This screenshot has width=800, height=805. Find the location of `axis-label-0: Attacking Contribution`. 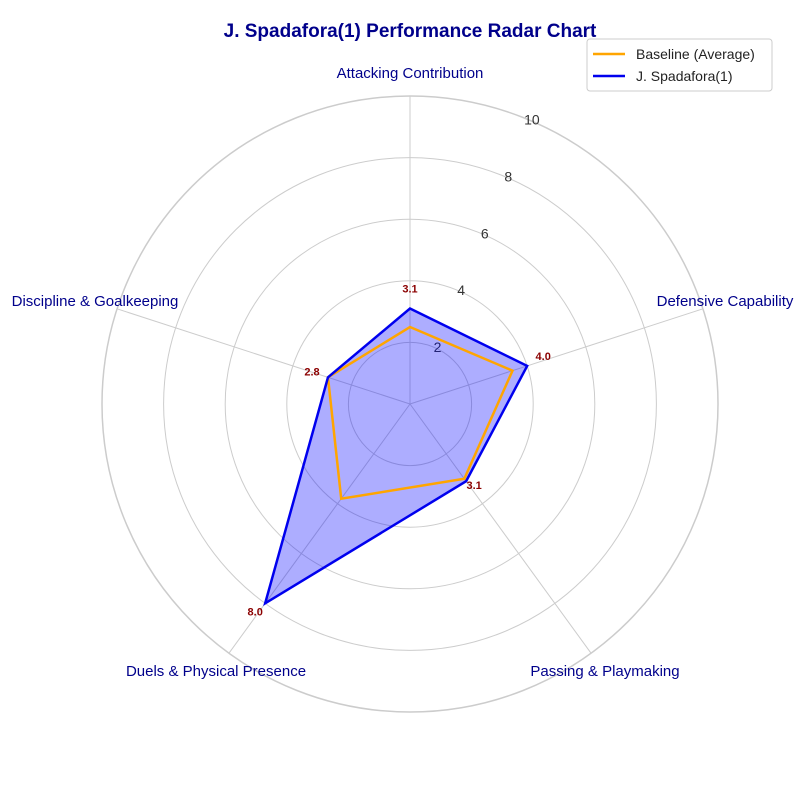

axis-label-0: Attacking Contribution is located at coordinates (410, 73).